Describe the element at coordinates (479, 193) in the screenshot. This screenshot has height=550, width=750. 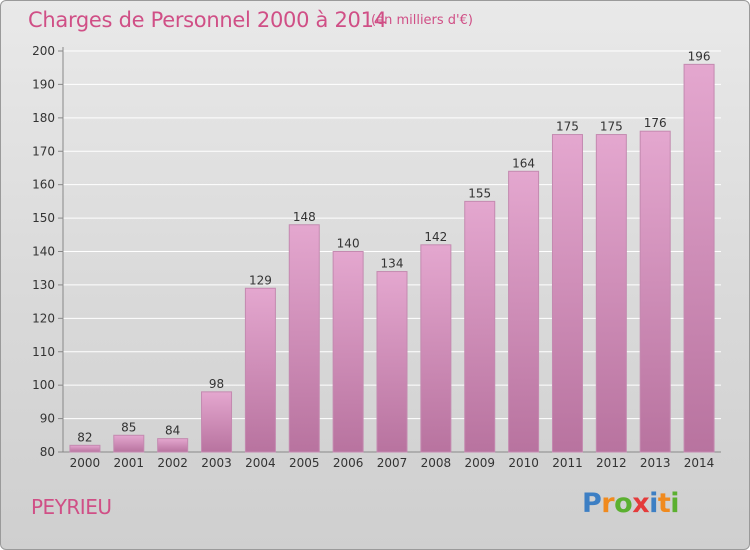
I see `bar-value-label: 155` at that location.